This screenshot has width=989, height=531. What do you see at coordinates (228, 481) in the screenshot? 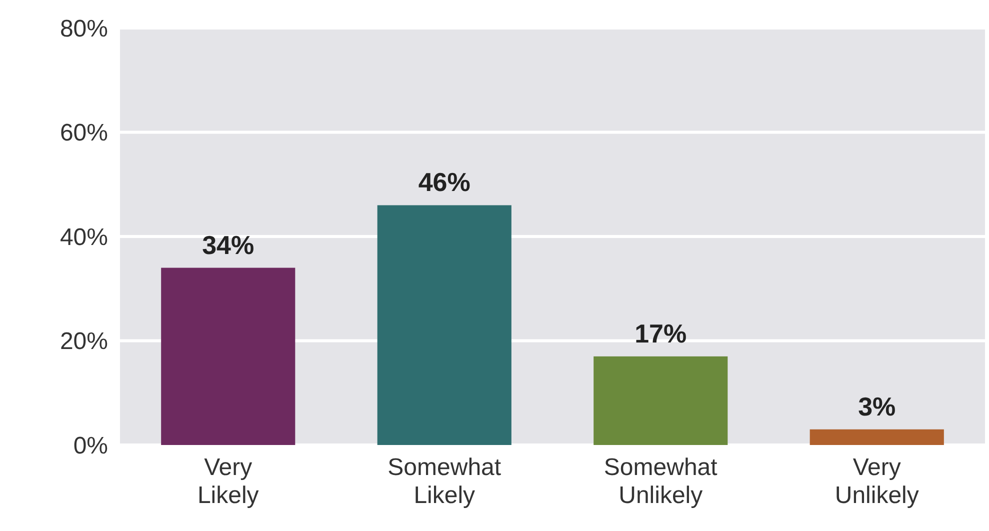
I see `x-tick-label: Very Likely` at bounding box center [228, 481].